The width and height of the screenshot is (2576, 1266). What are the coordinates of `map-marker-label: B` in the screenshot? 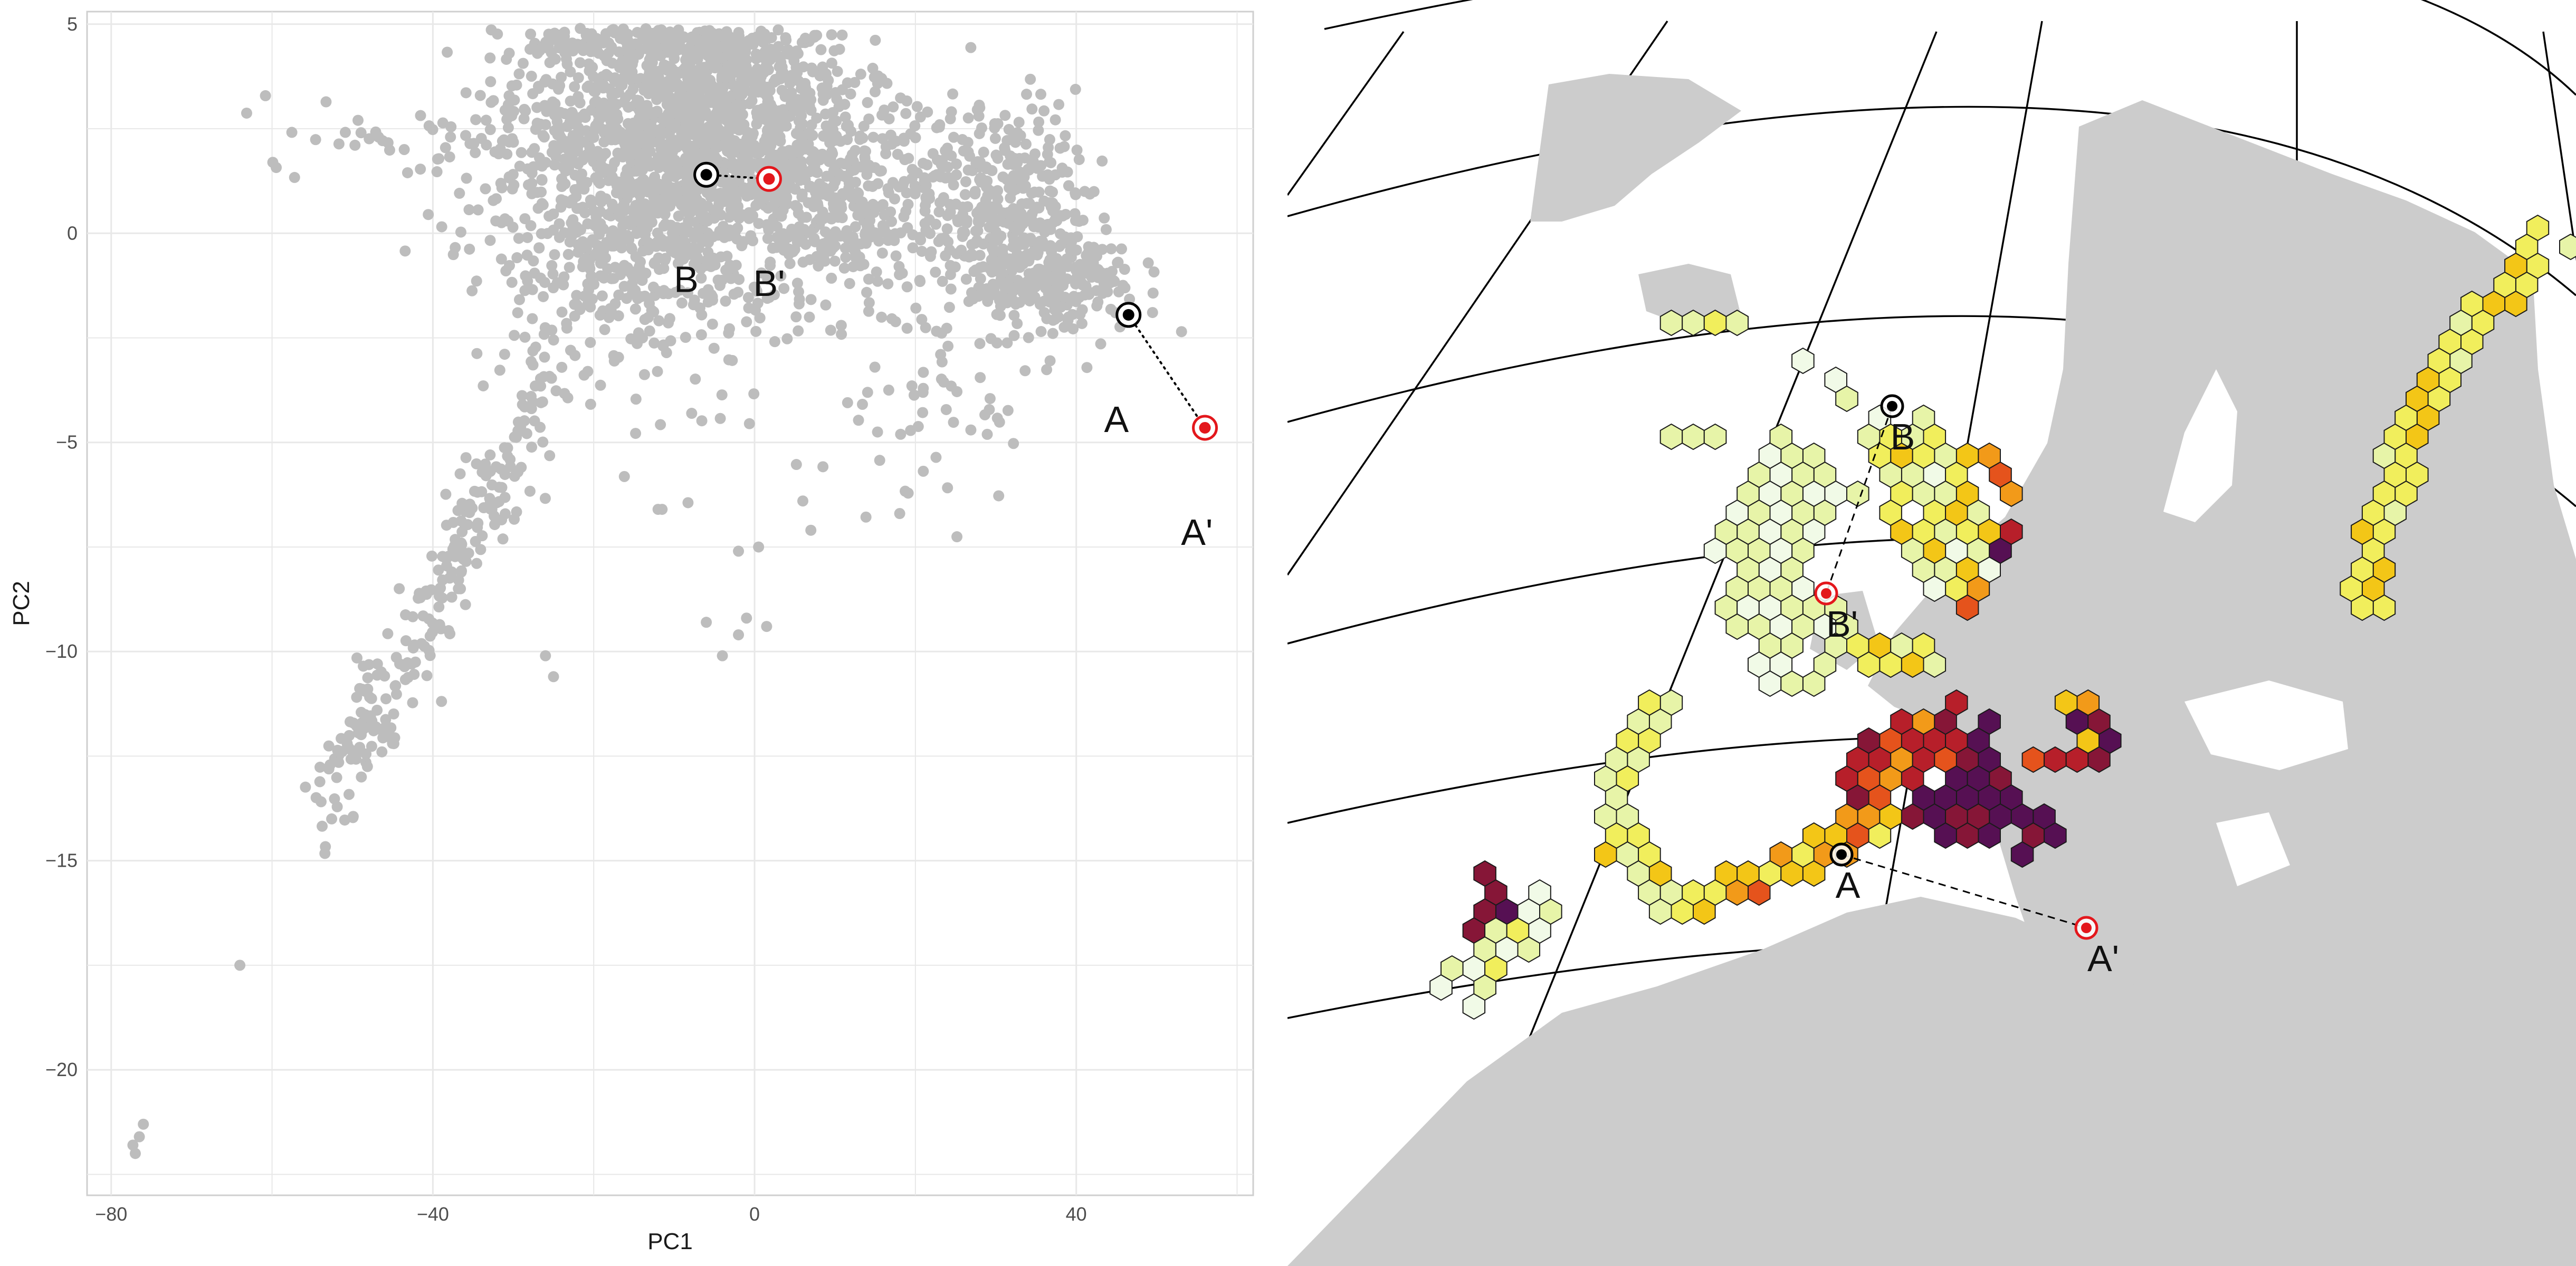 It's located at (1903, 436).